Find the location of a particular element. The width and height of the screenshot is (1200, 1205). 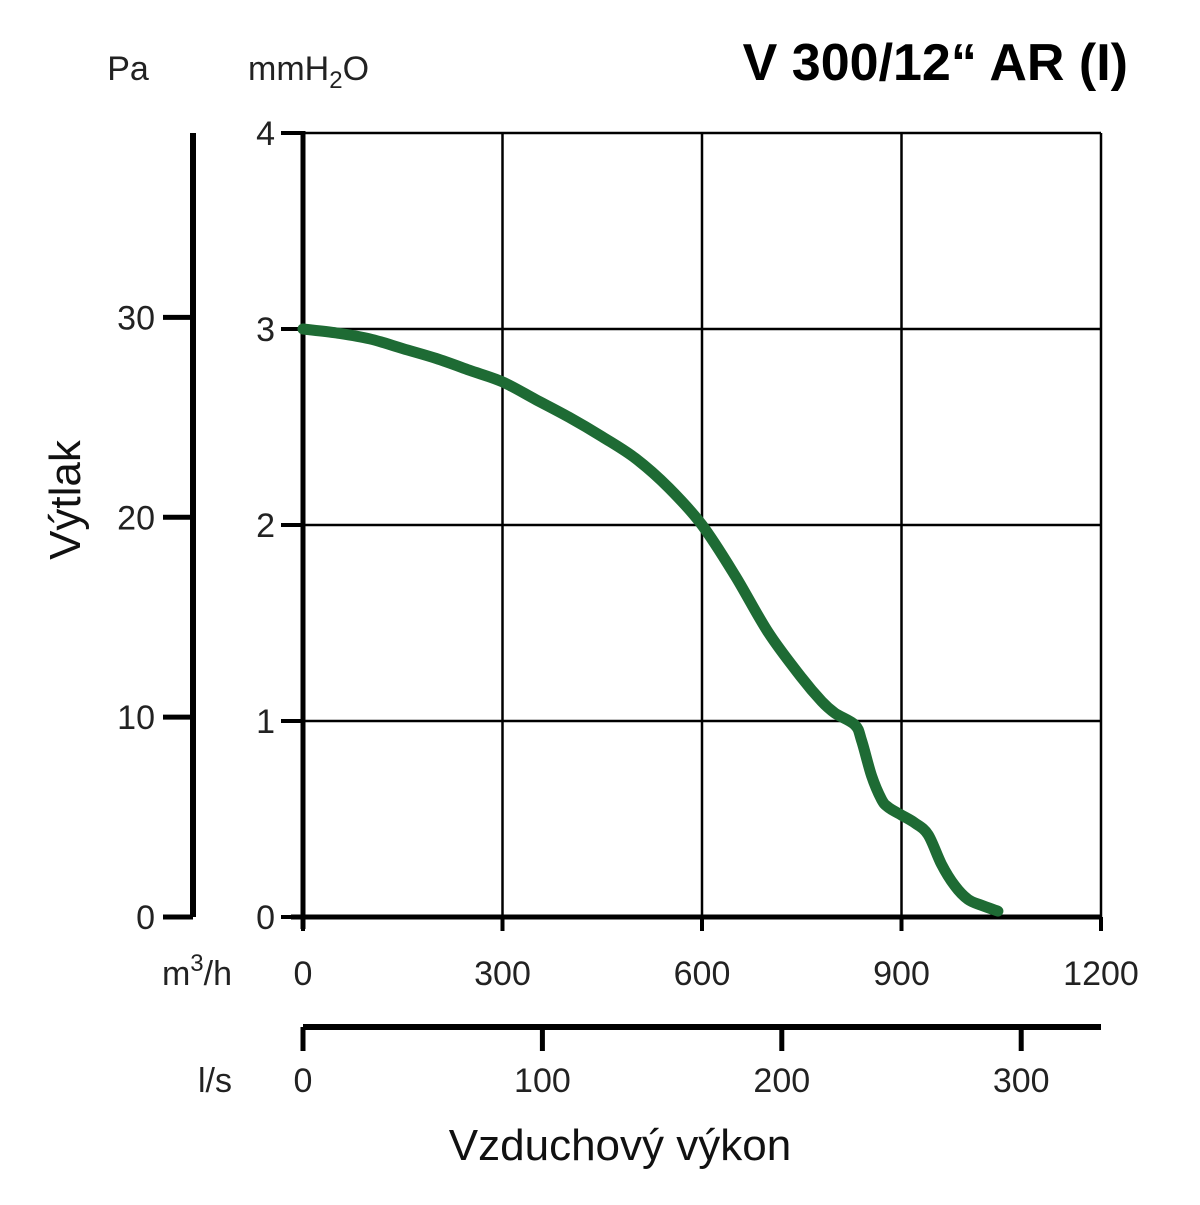

x2-tick-label: 0 is located at coordinates (303, 1081).